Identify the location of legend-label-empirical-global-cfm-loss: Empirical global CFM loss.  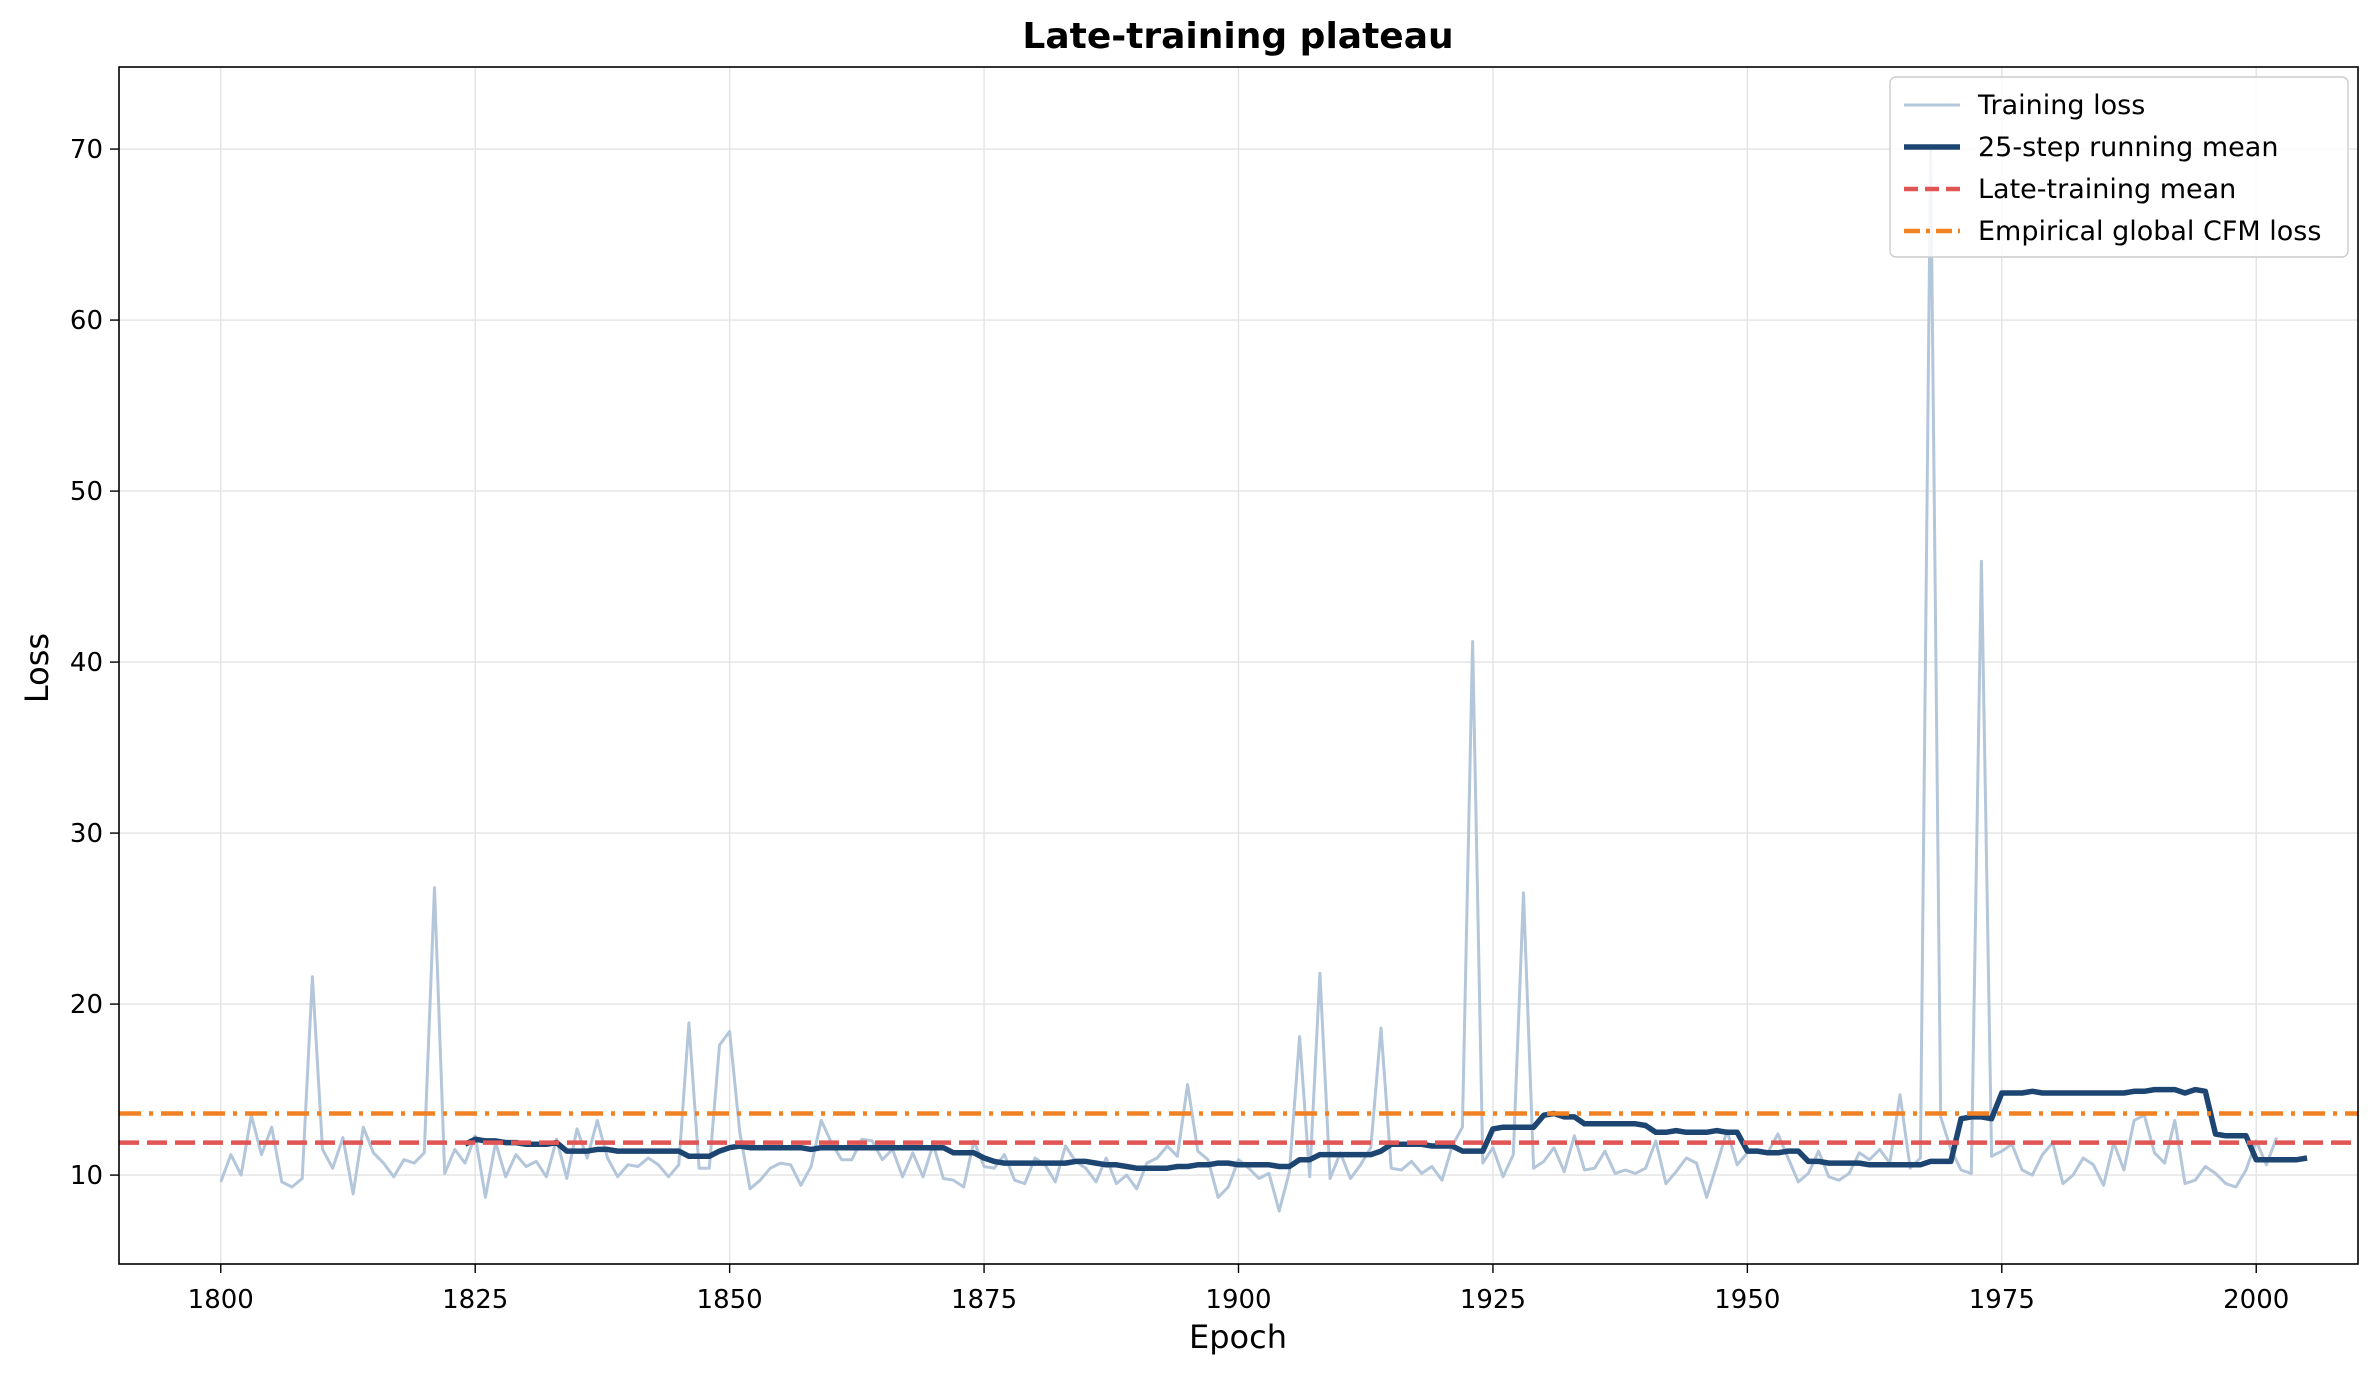
(2149, 231).